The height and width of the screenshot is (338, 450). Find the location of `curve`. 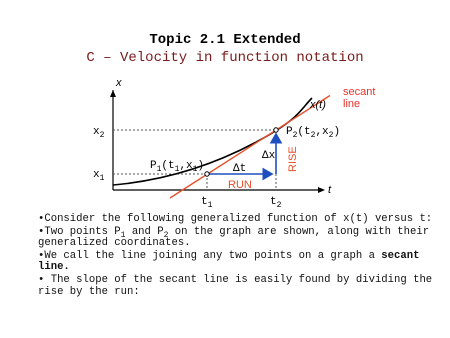

curve is located at coordinates (212, 141).